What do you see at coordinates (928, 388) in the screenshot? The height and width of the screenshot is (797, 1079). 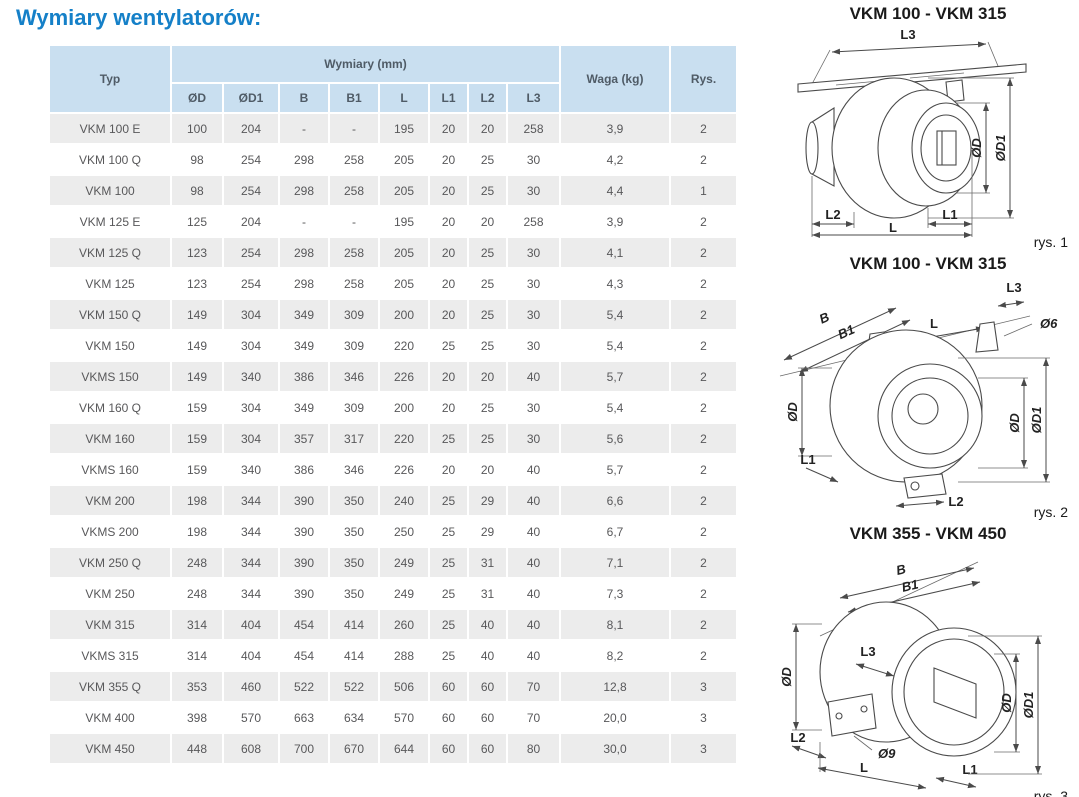 I see `drawing-2: VKM 100 - VKM 315 B B1 L L3` at bounding box center [928, 388].